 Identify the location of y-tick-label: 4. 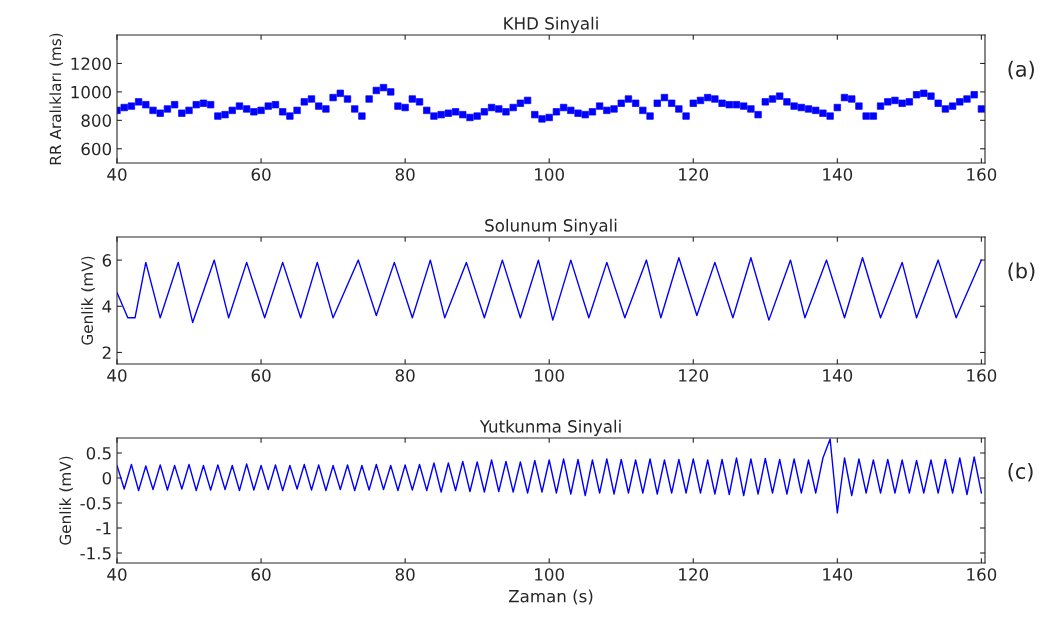
(107, 306).